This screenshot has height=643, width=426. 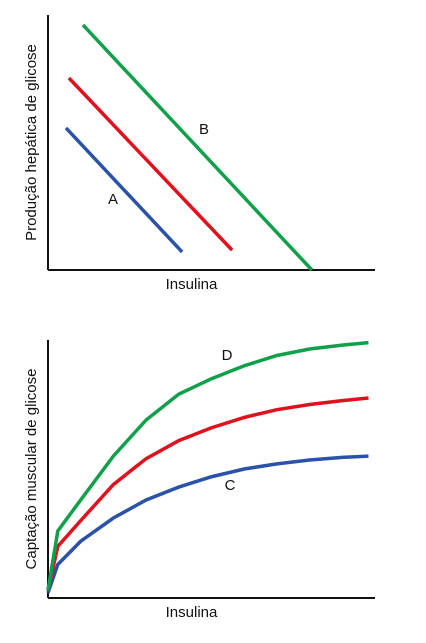 I want to click on line-label: B, so click(x=204, y=129).